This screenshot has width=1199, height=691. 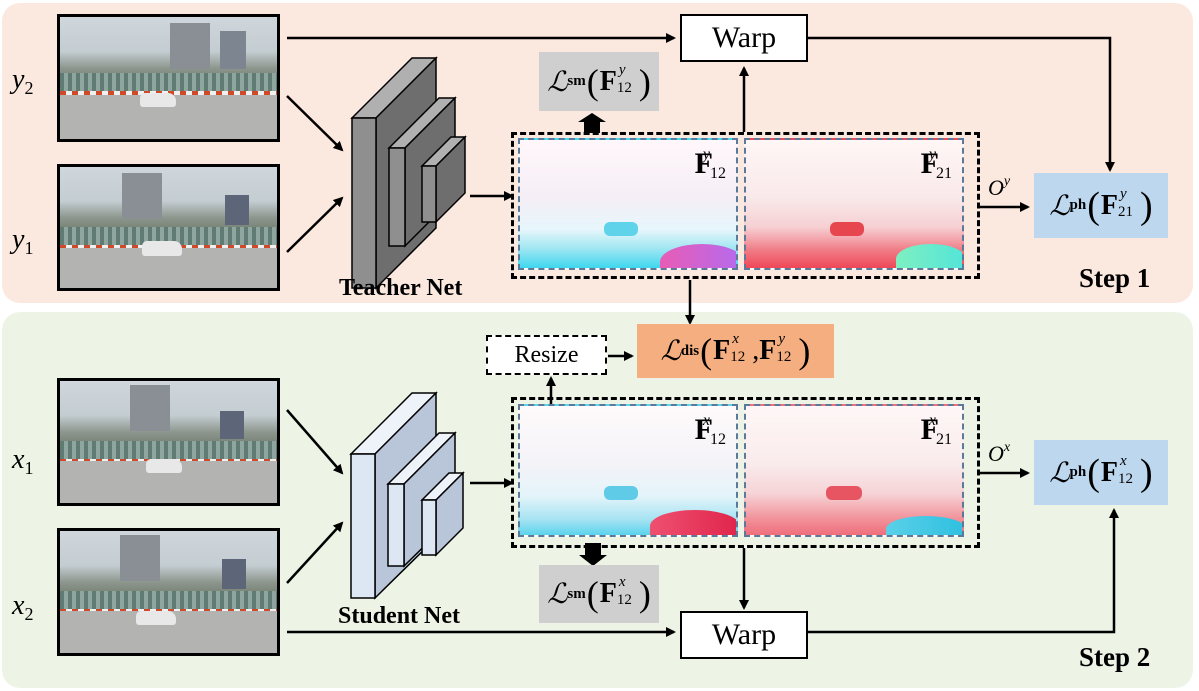 I want to click on step1-label: Step 1, so click(x=1115, y=278).